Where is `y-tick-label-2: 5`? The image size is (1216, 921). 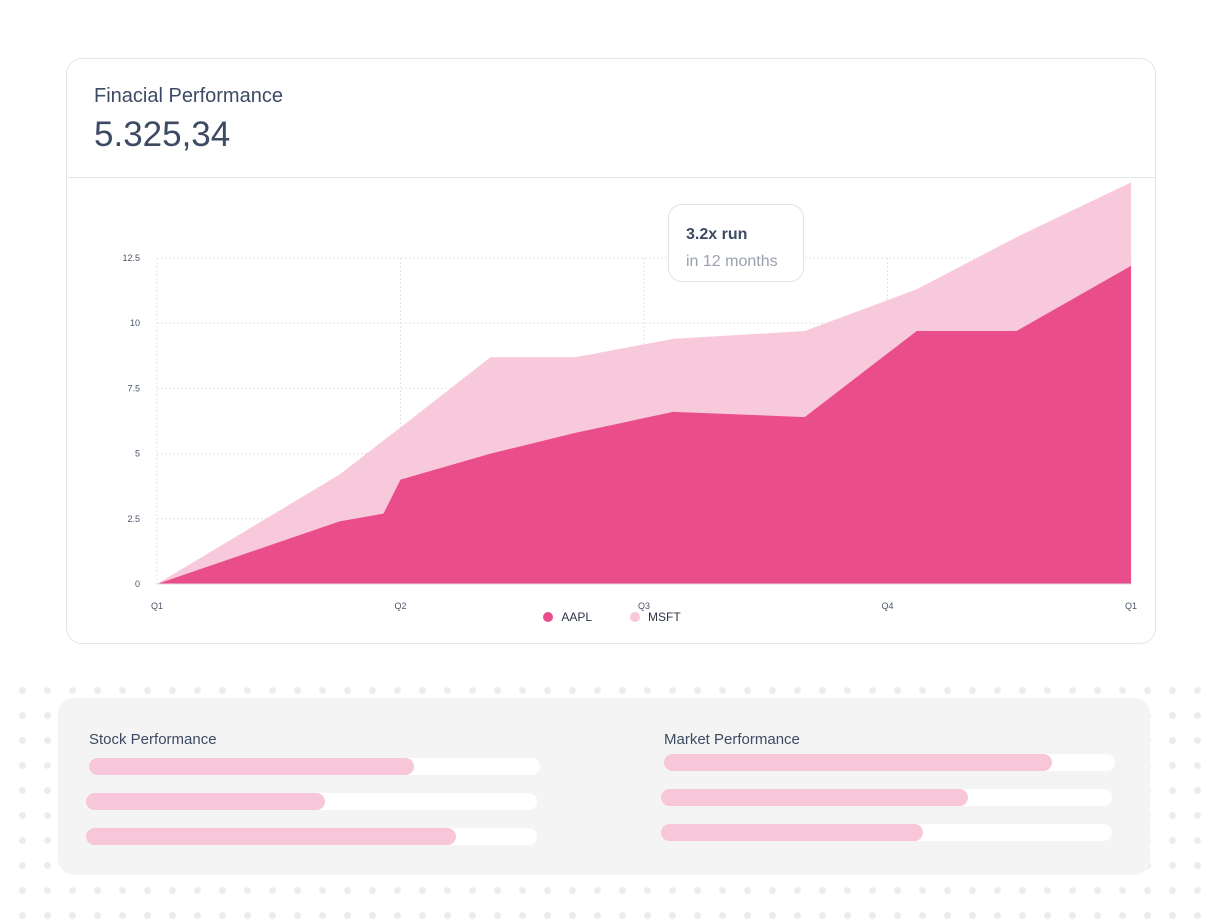
y-tick-label-2: 5 is located at coordinates (137, 454).